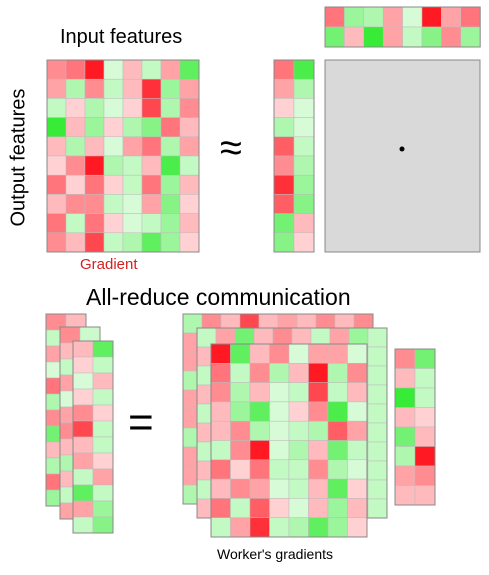  What do you see at coordinates (275, 554) in the screenshot?
I see `workers-gradients-label: Worker's gradients` at bounding box center [275, 554].